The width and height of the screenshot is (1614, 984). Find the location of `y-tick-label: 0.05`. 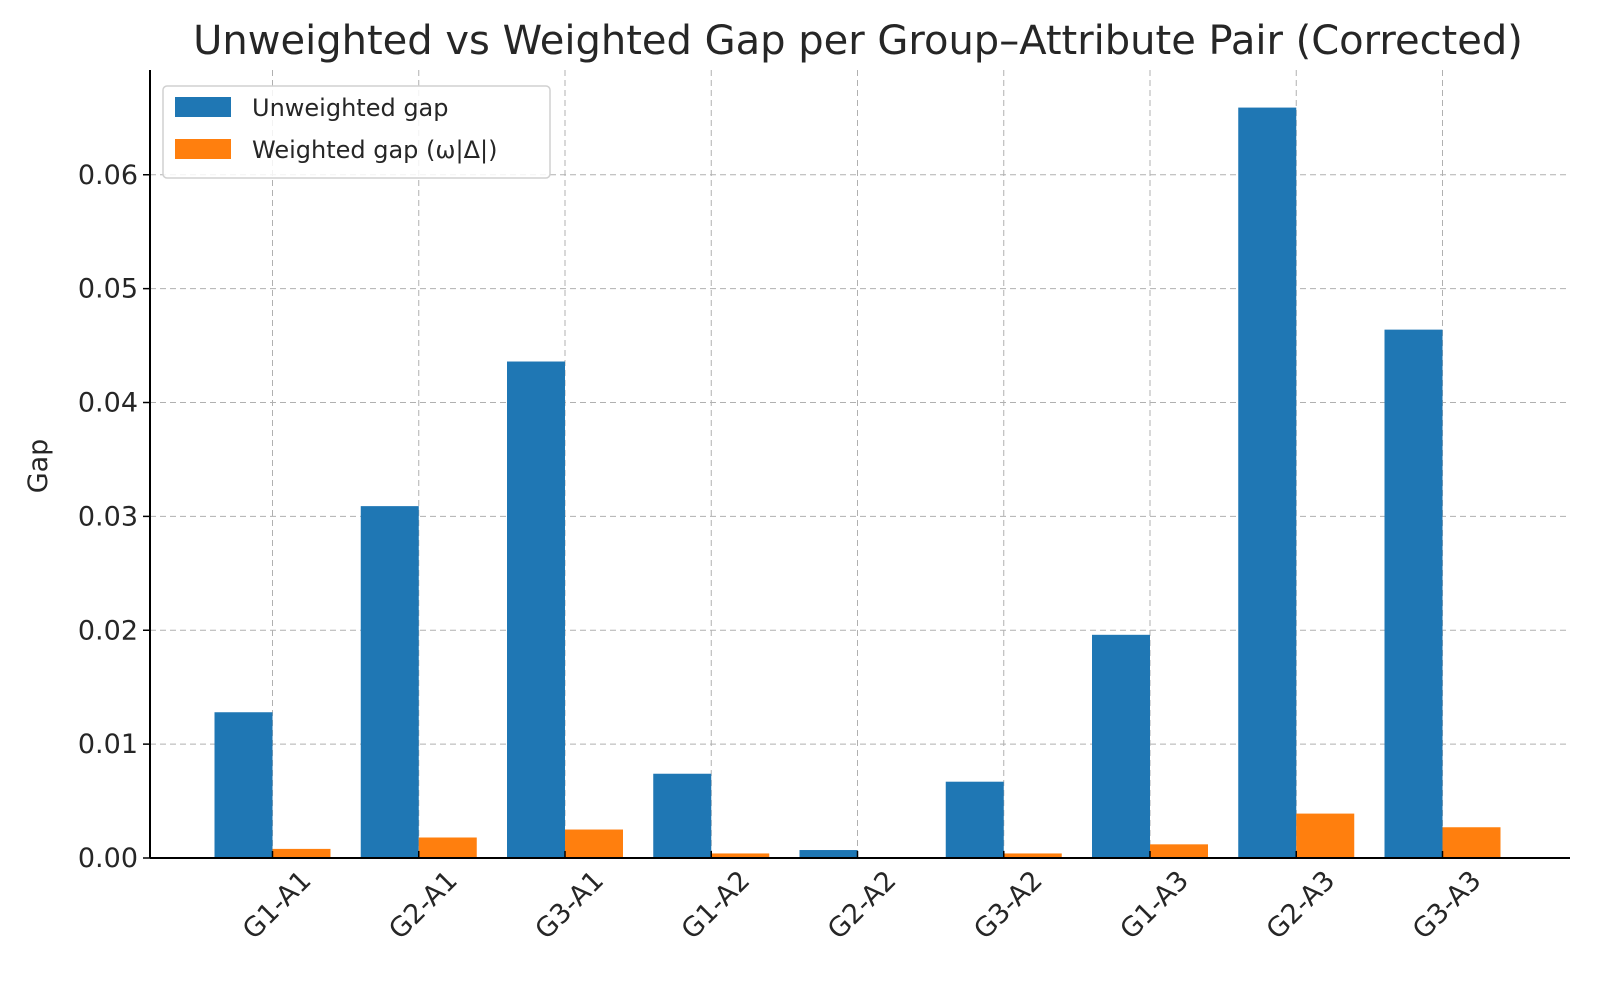

y-tick-label: 0.05 is located at coordinates (108, 289).